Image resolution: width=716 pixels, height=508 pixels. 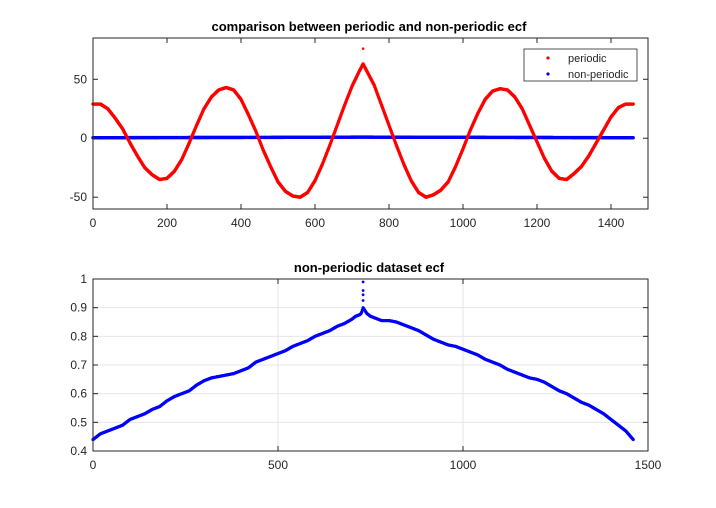 What do you see at coordinates (78, 422) in the screenshot?
I see `y-tick-label: 0.5` at bounding box center [78, 422].